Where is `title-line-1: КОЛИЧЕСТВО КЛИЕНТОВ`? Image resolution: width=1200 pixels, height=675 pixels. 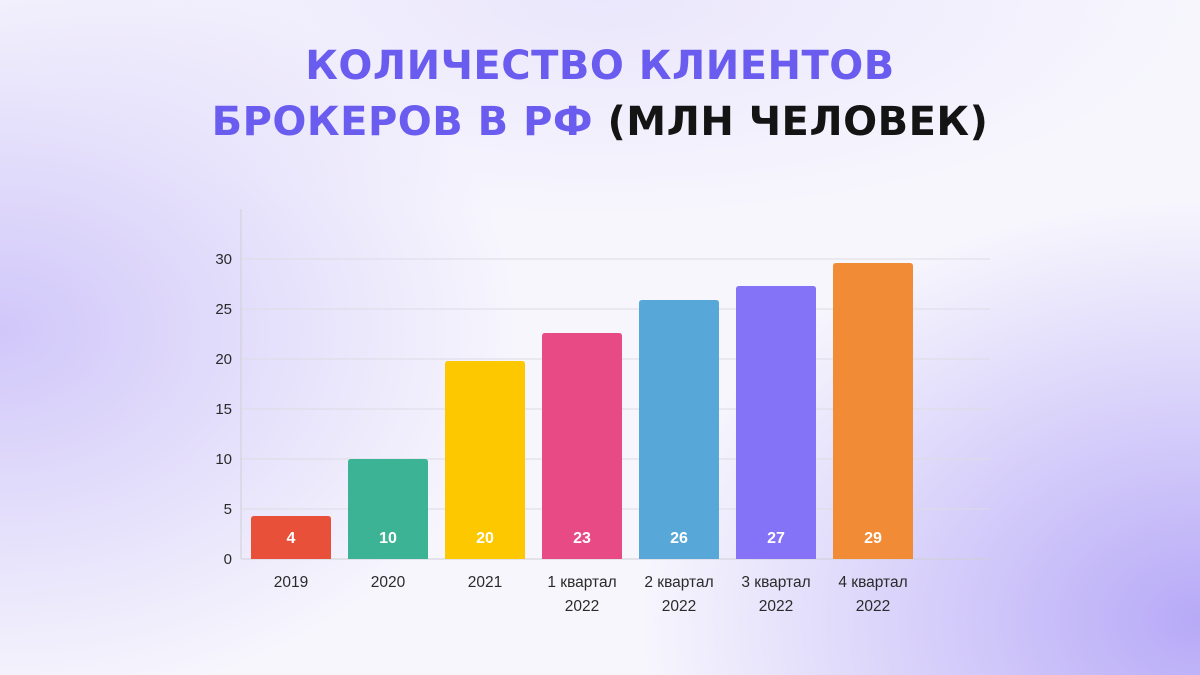 title-line-1: КОЛИЧЕСТВО КЛИЕНТОВ is located at coordinates (600, 66).